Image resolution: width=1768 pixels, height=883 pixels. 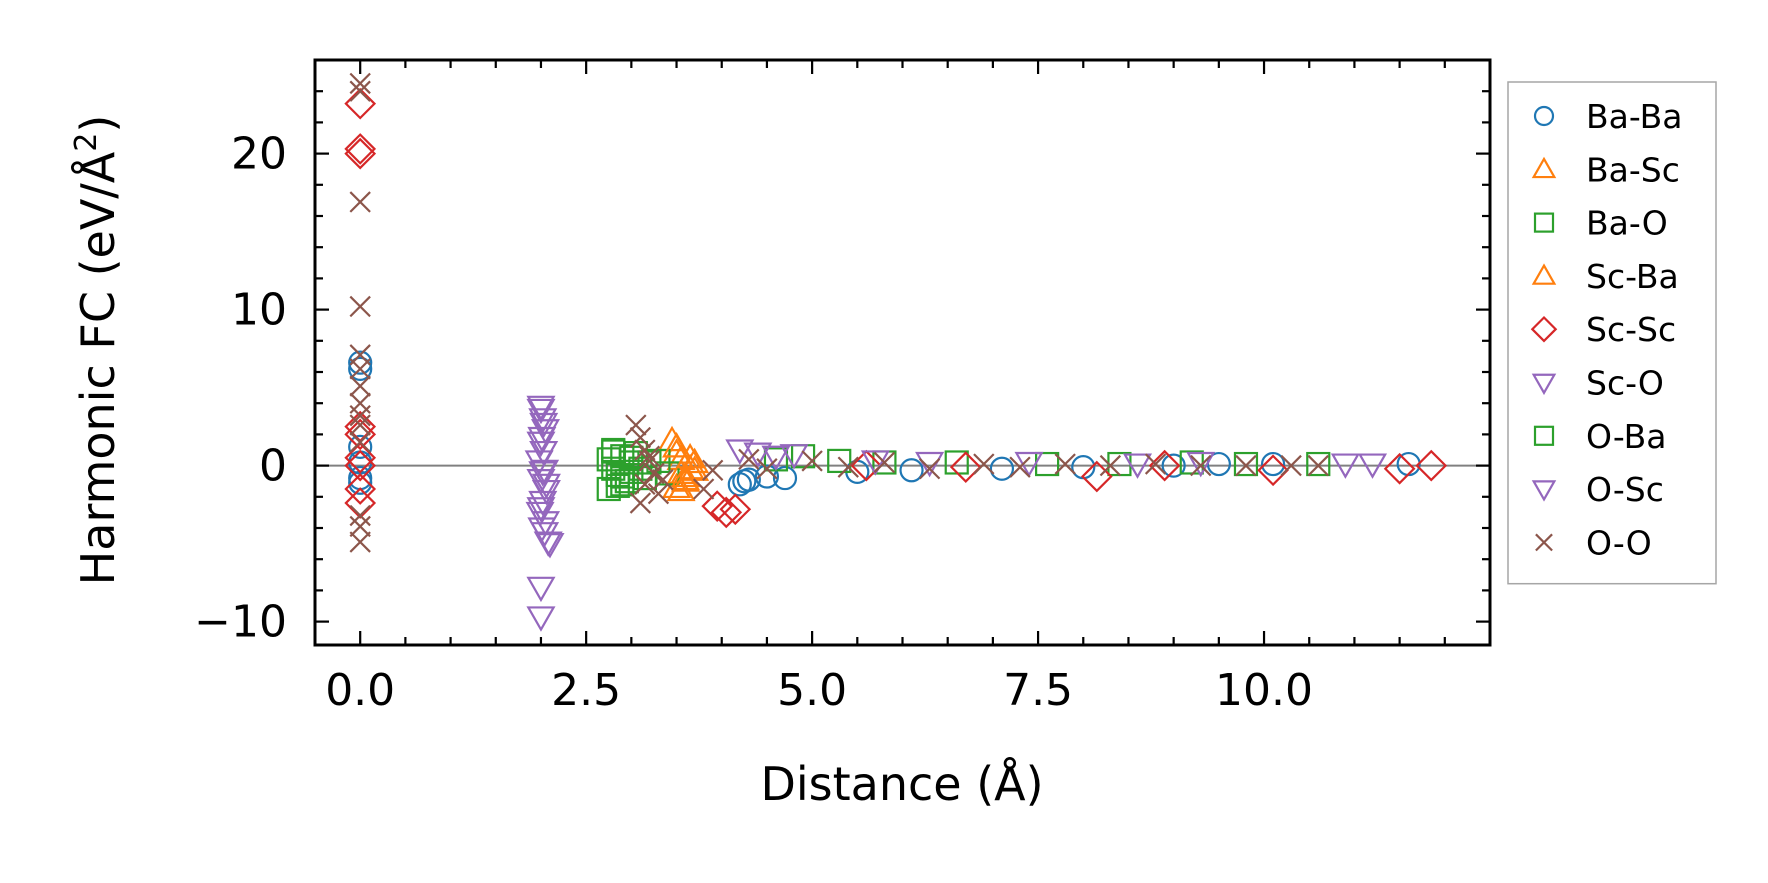 I want to click on x-tick-label: 5.0, so click(x=812, y=690).